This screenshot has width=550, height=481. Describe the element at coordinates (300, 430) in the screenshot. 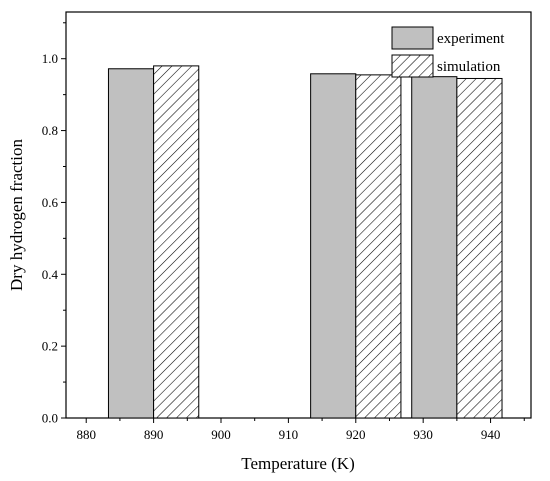

I see `x-ticks-group: 880 890 900 910 920 930 940` at that location.